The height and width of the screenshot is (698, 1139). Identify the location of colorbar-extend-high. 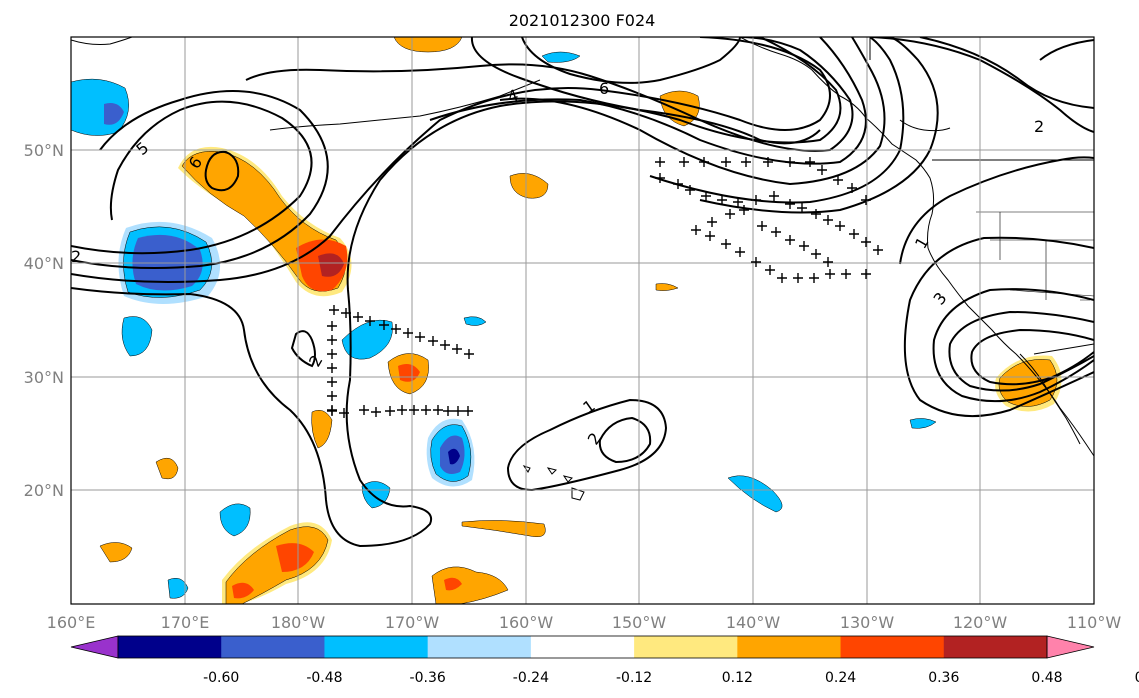
(1070, 647).